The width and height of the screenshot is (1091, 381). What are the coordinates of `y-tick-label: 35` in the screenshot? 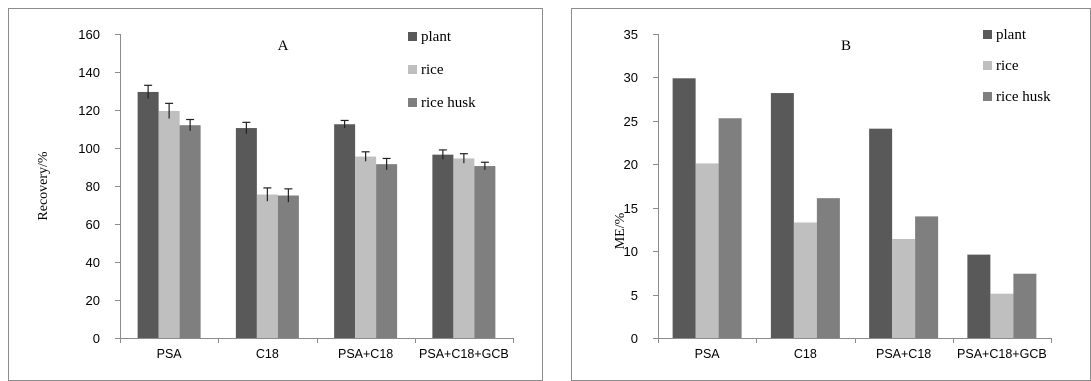 It's located at (631, 34).